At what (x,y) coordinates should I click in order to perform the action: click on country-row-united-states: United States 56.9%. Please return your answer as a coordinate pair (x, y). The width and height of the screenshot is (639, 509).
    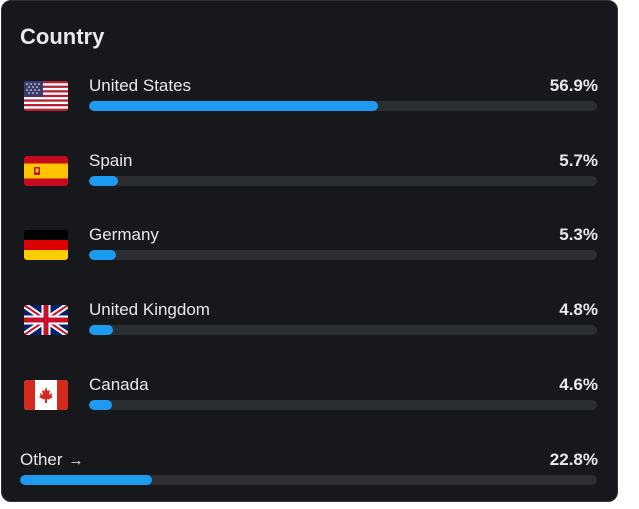
    Looking at the image, I should click on (310, 105).